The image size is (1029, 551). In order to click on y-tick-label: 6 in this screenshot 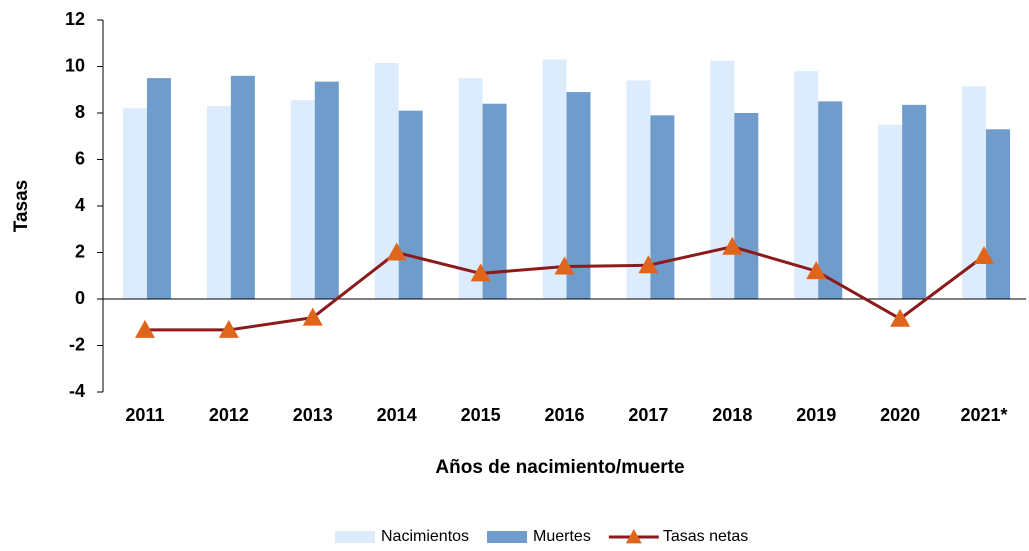, I will do `click(80, 158)`.